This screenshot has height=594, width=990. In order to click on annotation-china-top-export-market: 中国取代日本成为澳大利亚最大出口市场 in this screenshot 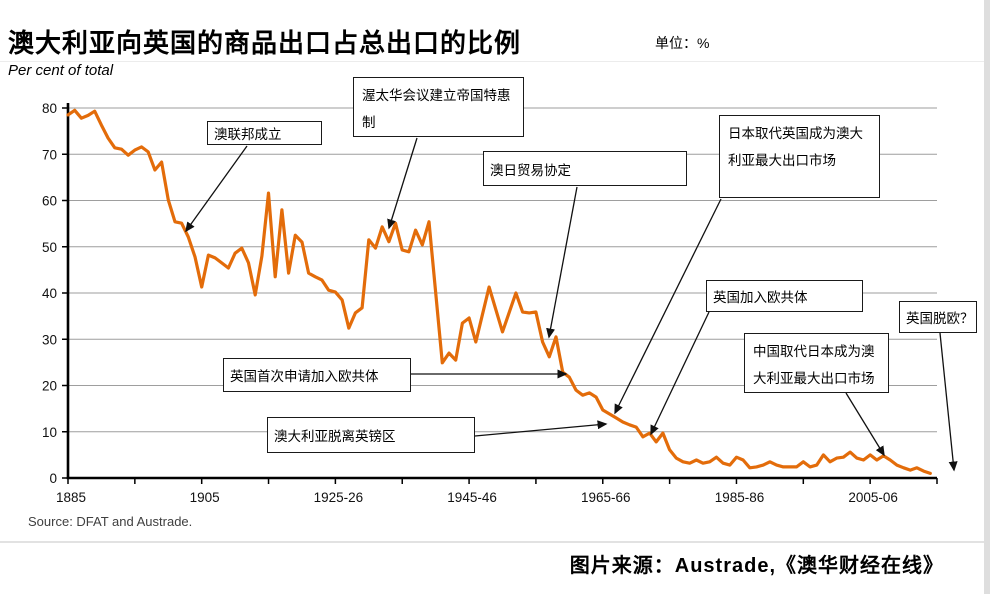, I will do `click(816, 363)`.